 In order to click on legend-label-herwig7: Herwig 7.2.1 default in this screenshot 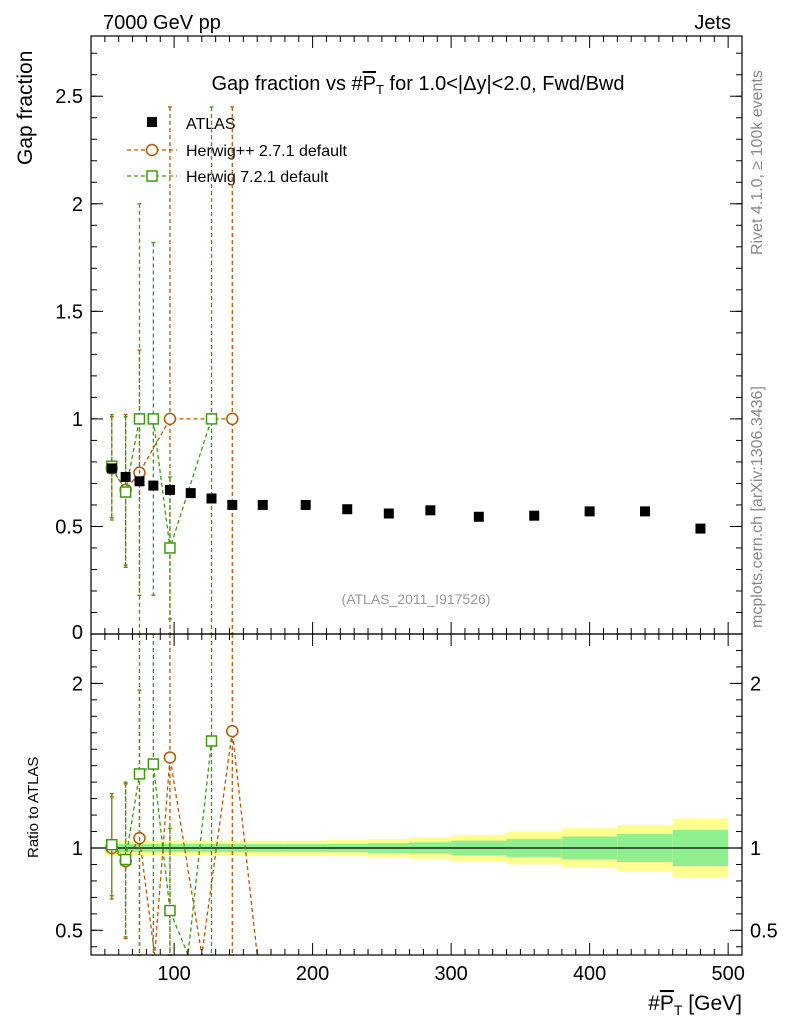, I will do `click(257, 177)`.